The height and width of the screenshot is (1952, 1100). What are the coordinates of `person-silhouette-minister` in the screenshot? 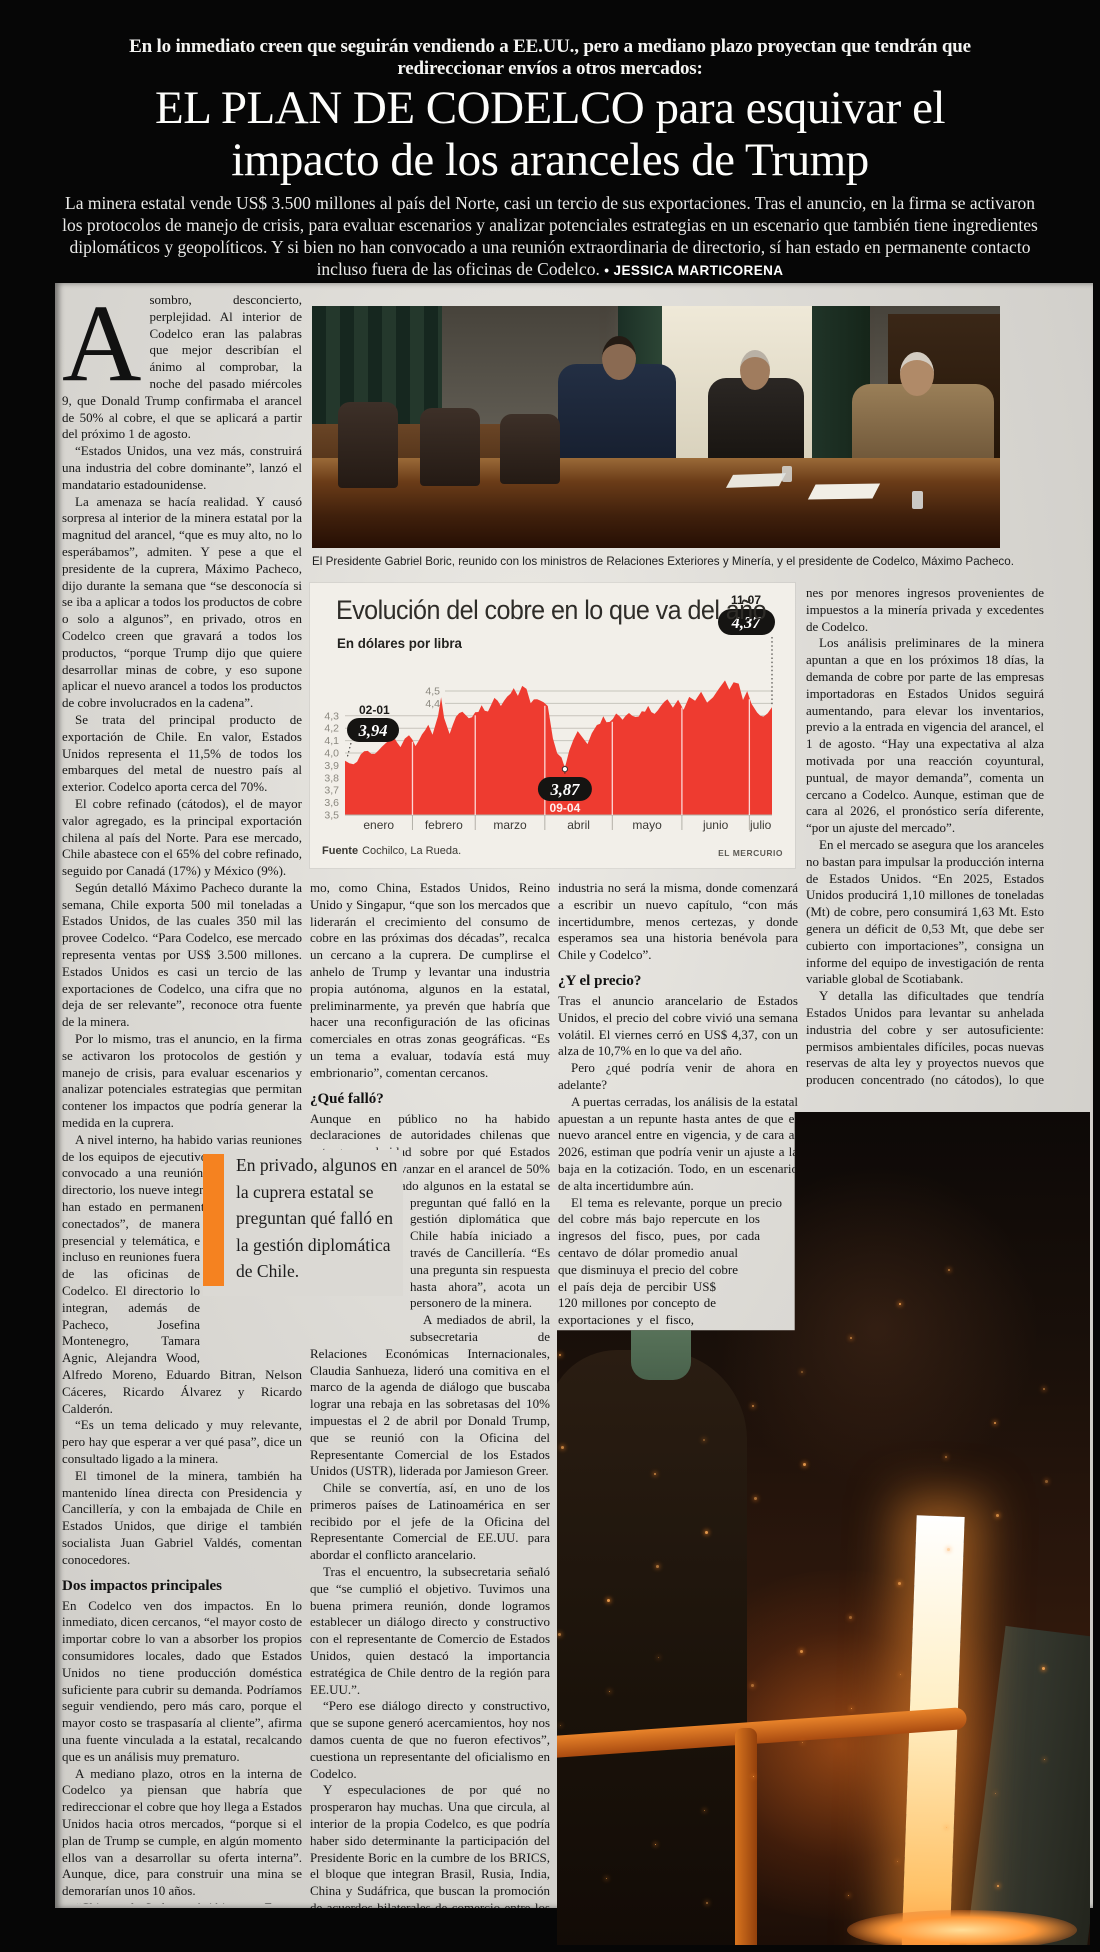 It's located at (756, 423).